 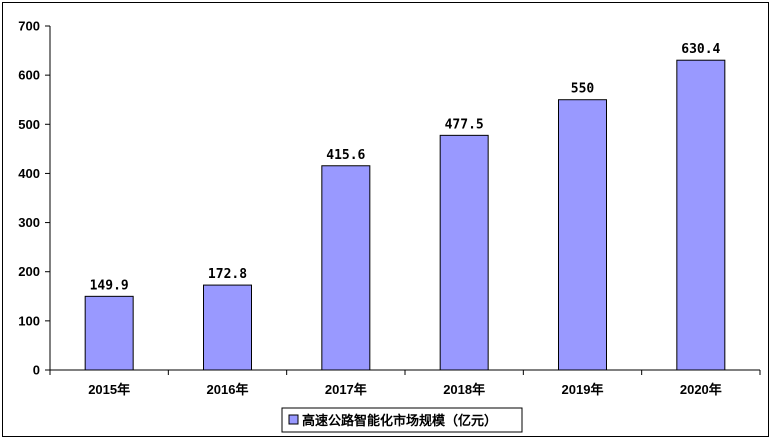 What do you see at coordinates (701, 389) in the screenshot?
I see `x-tick-label: 2020年` at bounding box center [701, 389].